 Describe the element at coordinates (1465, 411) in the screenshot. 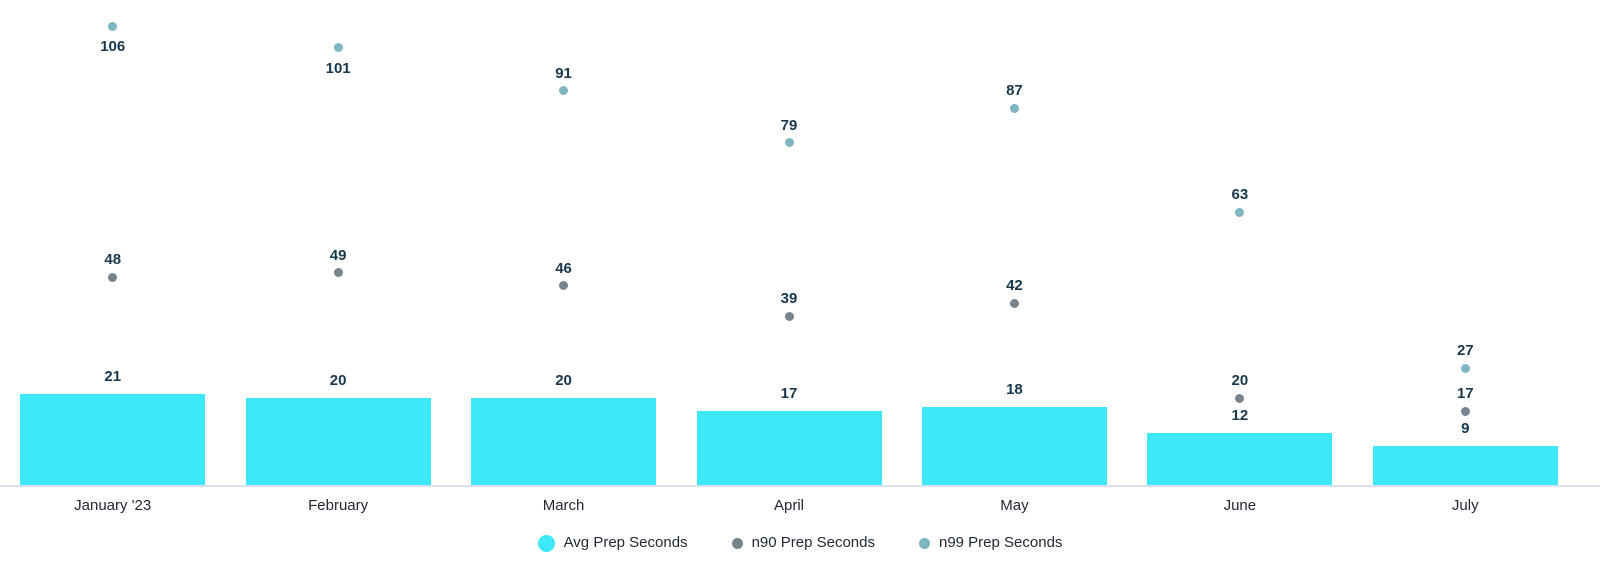

I see `n90-prep-seconds-dot-july` at that location.